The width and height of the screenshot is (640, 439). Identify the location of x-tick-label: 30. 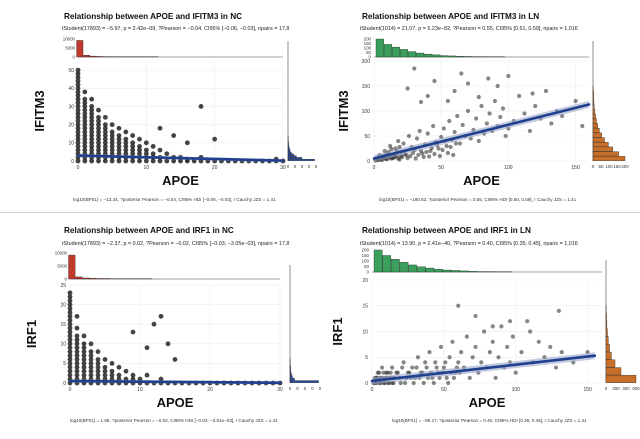
(283, 168).